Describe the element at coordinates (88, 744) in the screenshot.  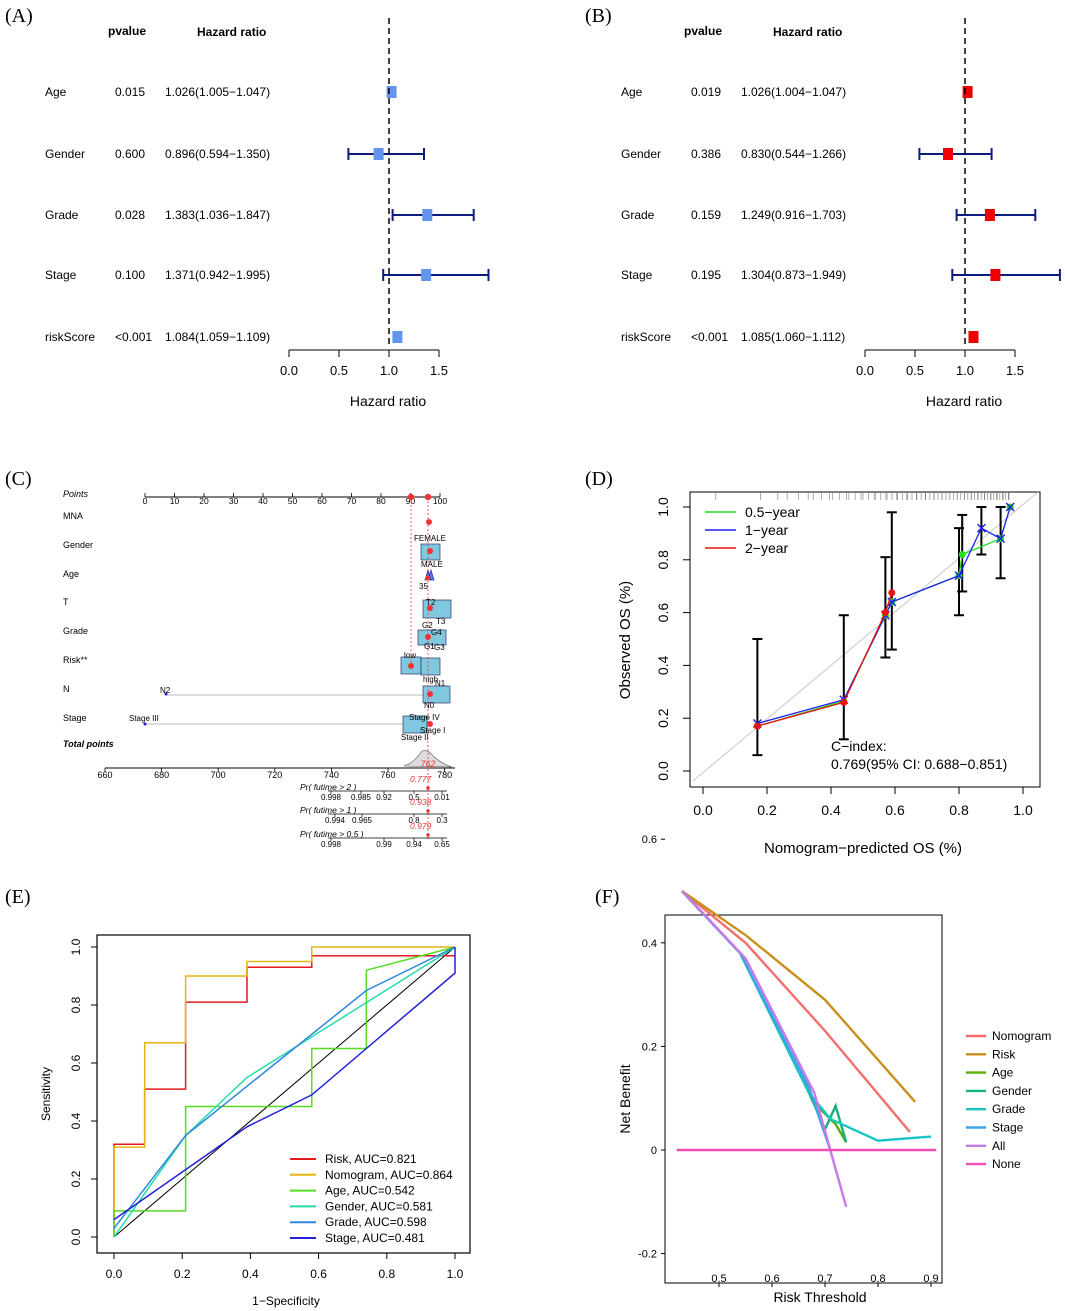
I see `total-points-label: Total points` at that location.